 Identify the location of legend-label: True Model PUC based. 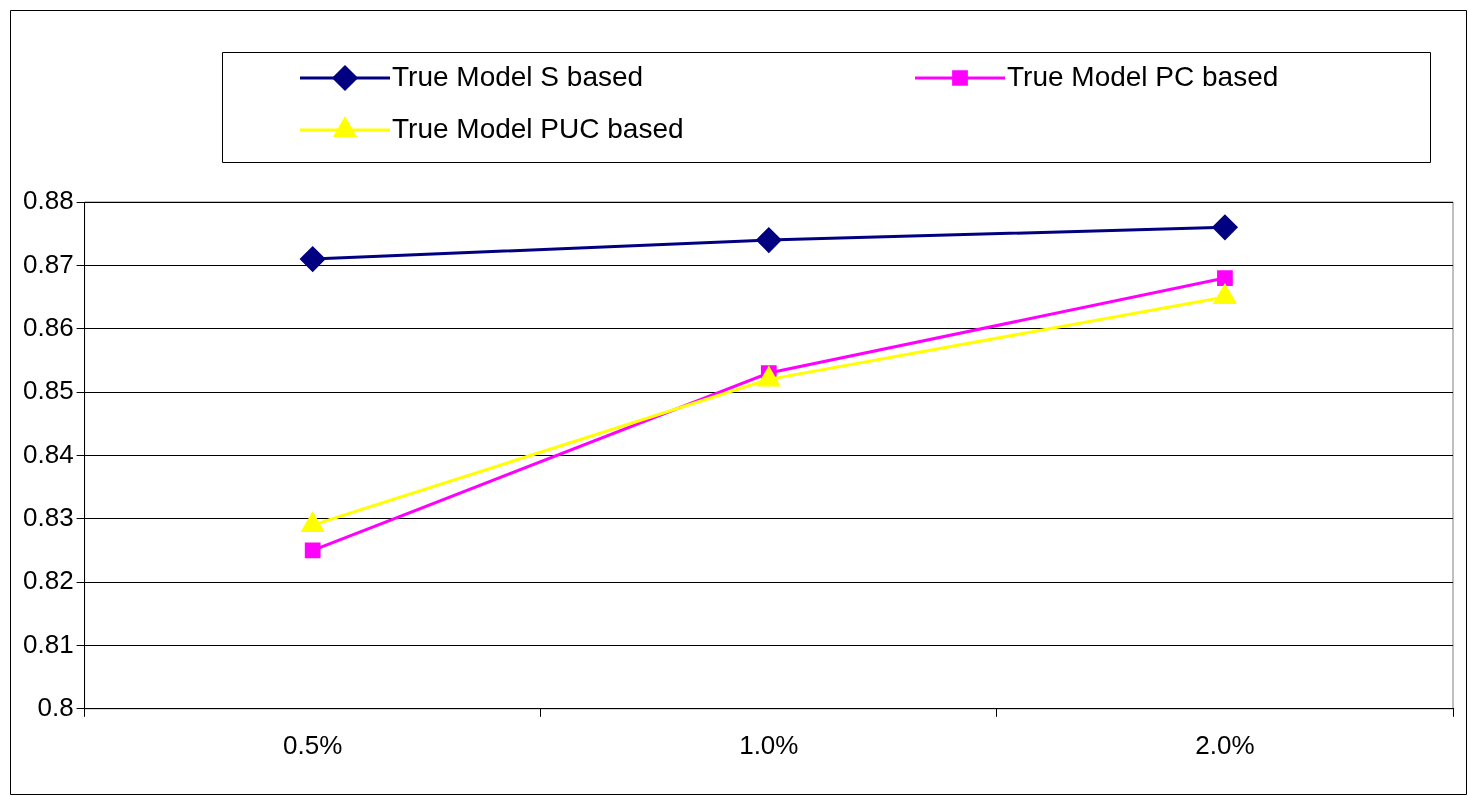
(538, 128).